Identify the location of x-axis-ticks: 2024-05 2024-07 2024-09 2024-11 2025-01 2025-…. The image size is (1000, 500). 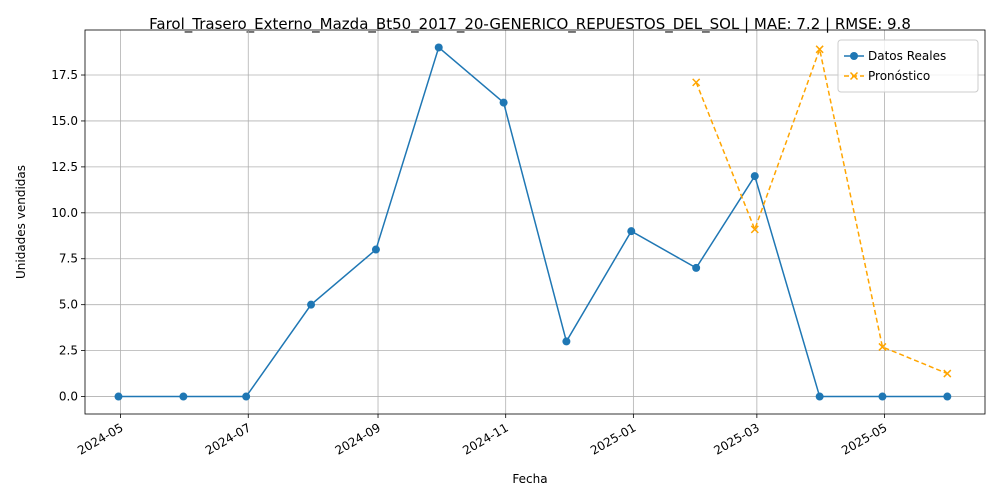
(482, 436).